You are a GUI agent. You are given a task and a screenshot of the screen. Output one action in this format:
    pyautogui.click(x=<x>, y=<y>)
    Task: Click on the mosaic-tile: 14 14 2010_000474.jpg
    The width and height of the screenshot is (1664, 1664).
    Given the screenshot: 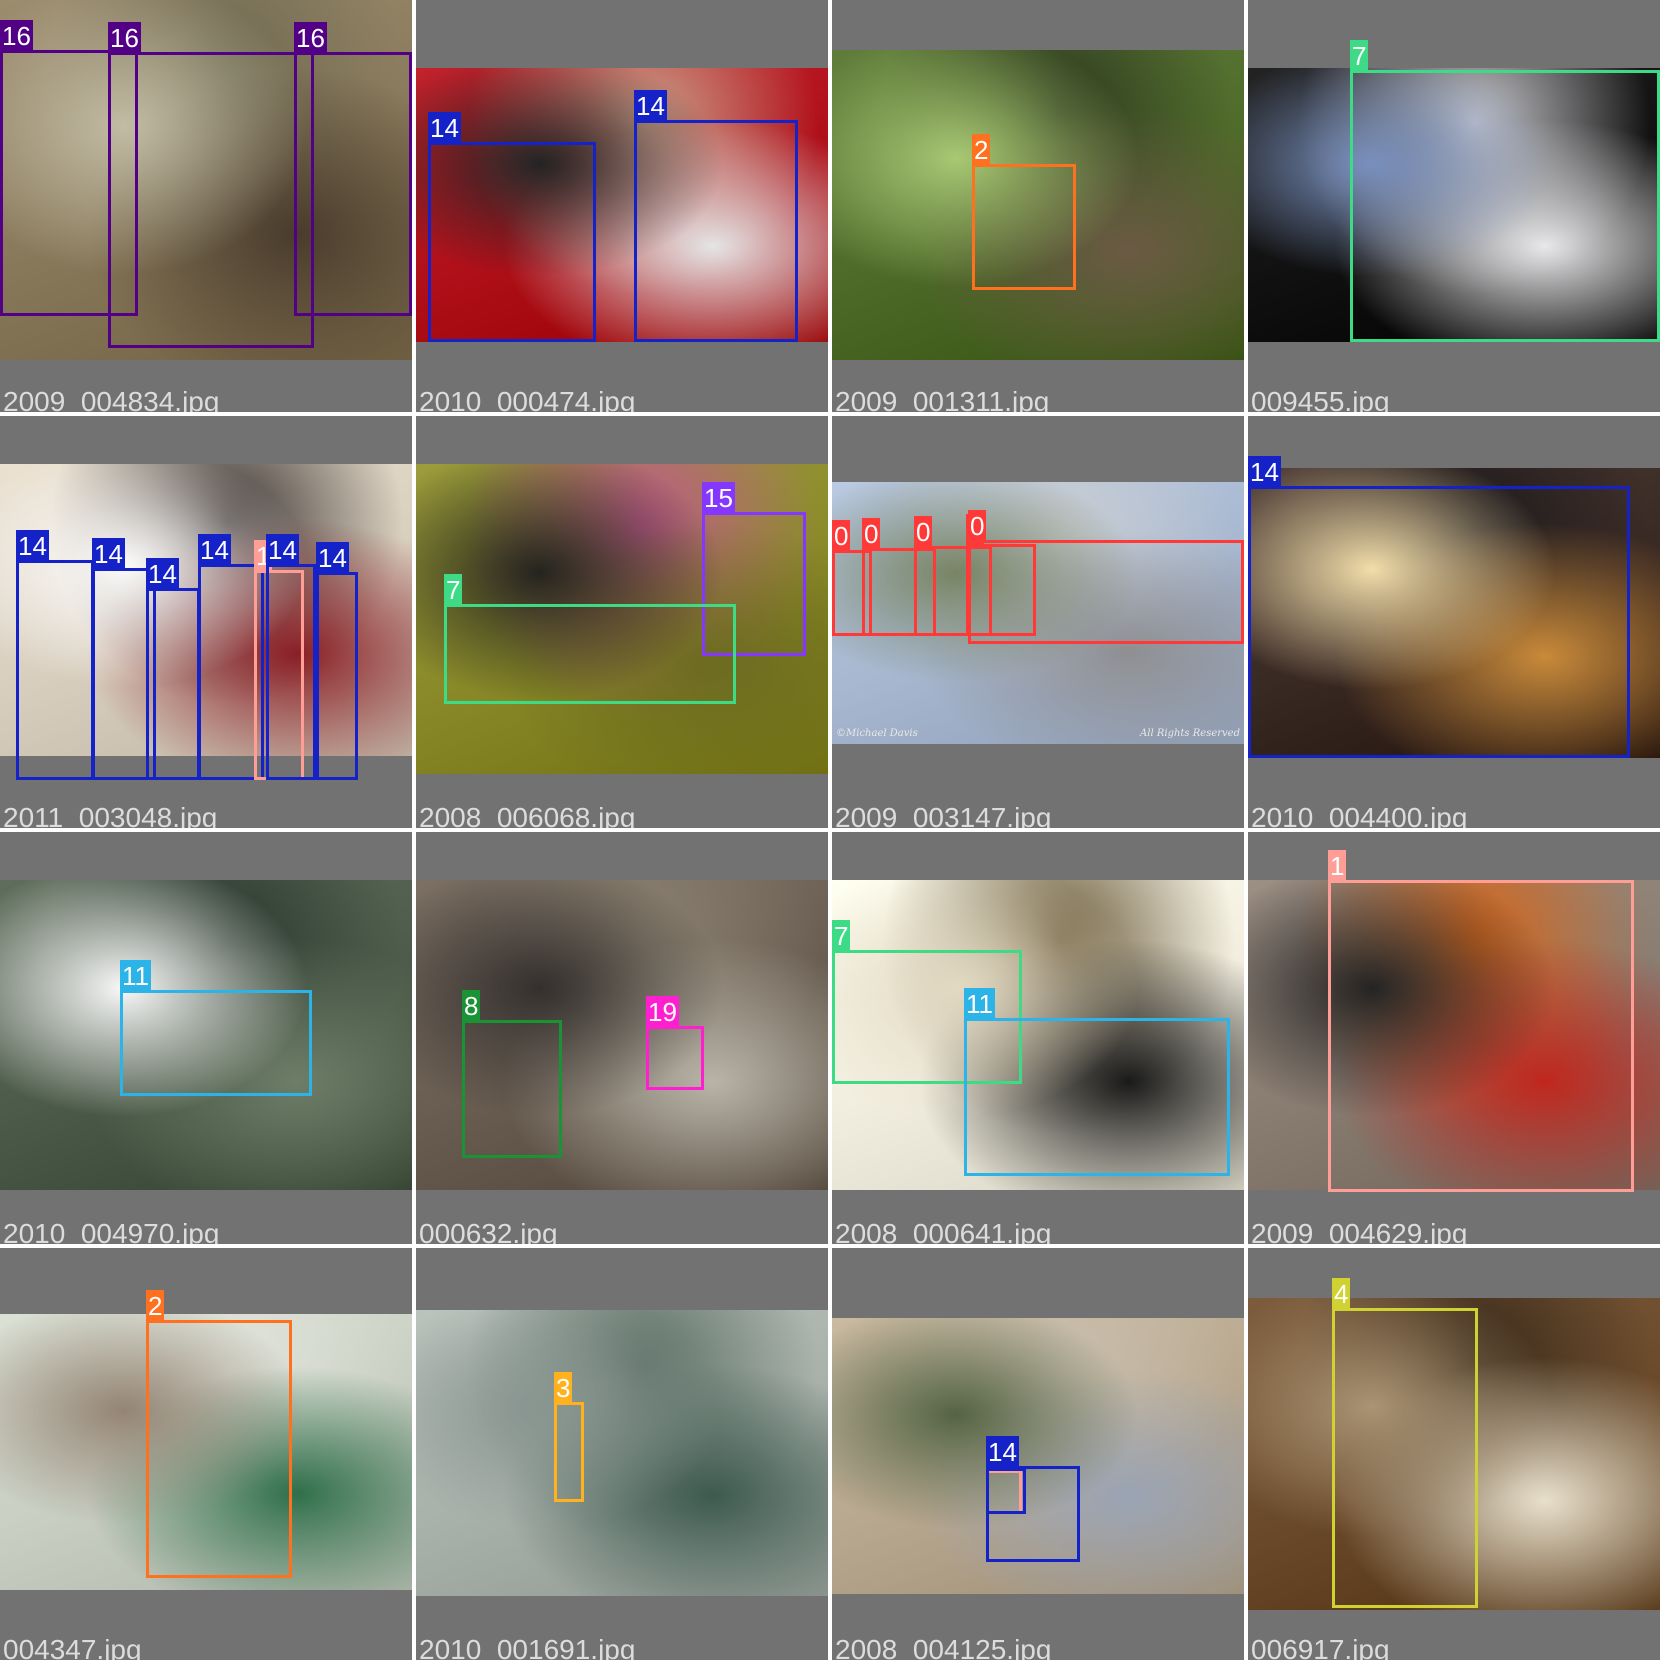 What is the action you would take?
    pyautogui.click(x=622, y=206)
    